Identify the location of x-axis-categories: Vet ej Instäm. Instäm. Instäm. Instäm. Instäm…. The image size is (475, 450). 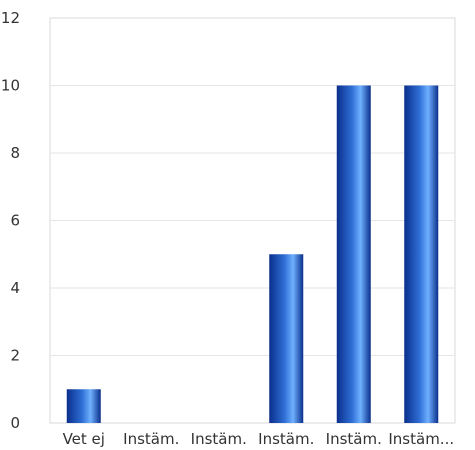
(259, 439).